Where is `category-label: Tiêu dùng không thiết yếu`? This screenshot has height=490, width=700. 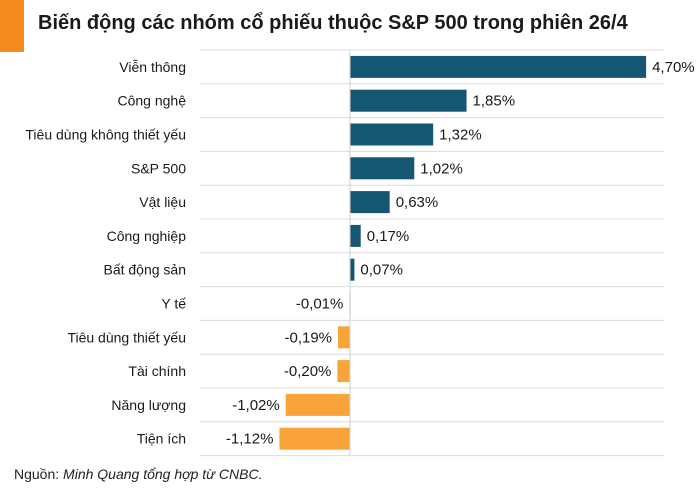 category-label: Tiêu dùng không thiết yếu is located at coordinates (105, 135).